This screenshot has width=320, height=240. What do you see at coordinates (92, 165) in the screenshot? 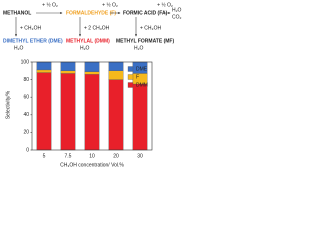
I see `x-axis-label: CH₃OH concentration/ Vol.%` at bounding box center [92, 165].